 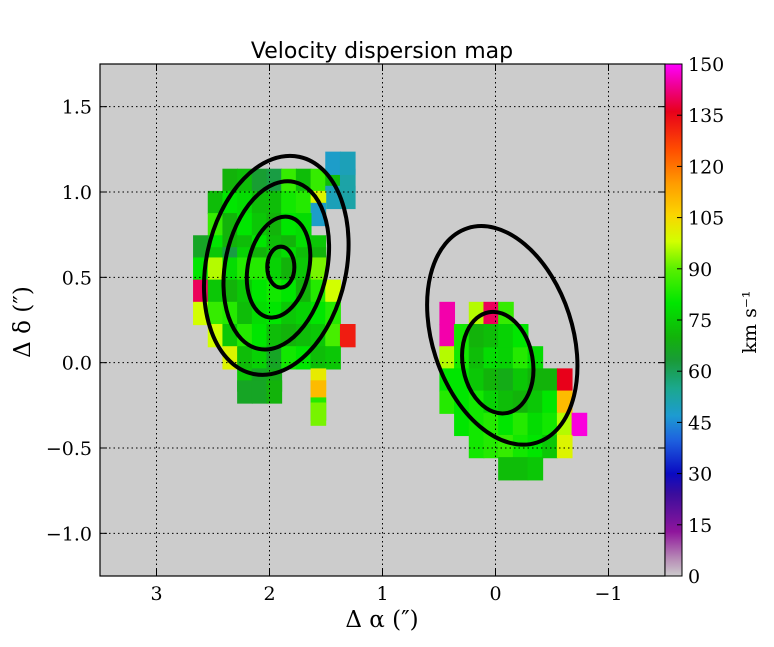 What do you see at coordinates (750, 322) in the screenshot?
I see `colorbar-label: km s⁻¹` at bounding box center [750, 322].